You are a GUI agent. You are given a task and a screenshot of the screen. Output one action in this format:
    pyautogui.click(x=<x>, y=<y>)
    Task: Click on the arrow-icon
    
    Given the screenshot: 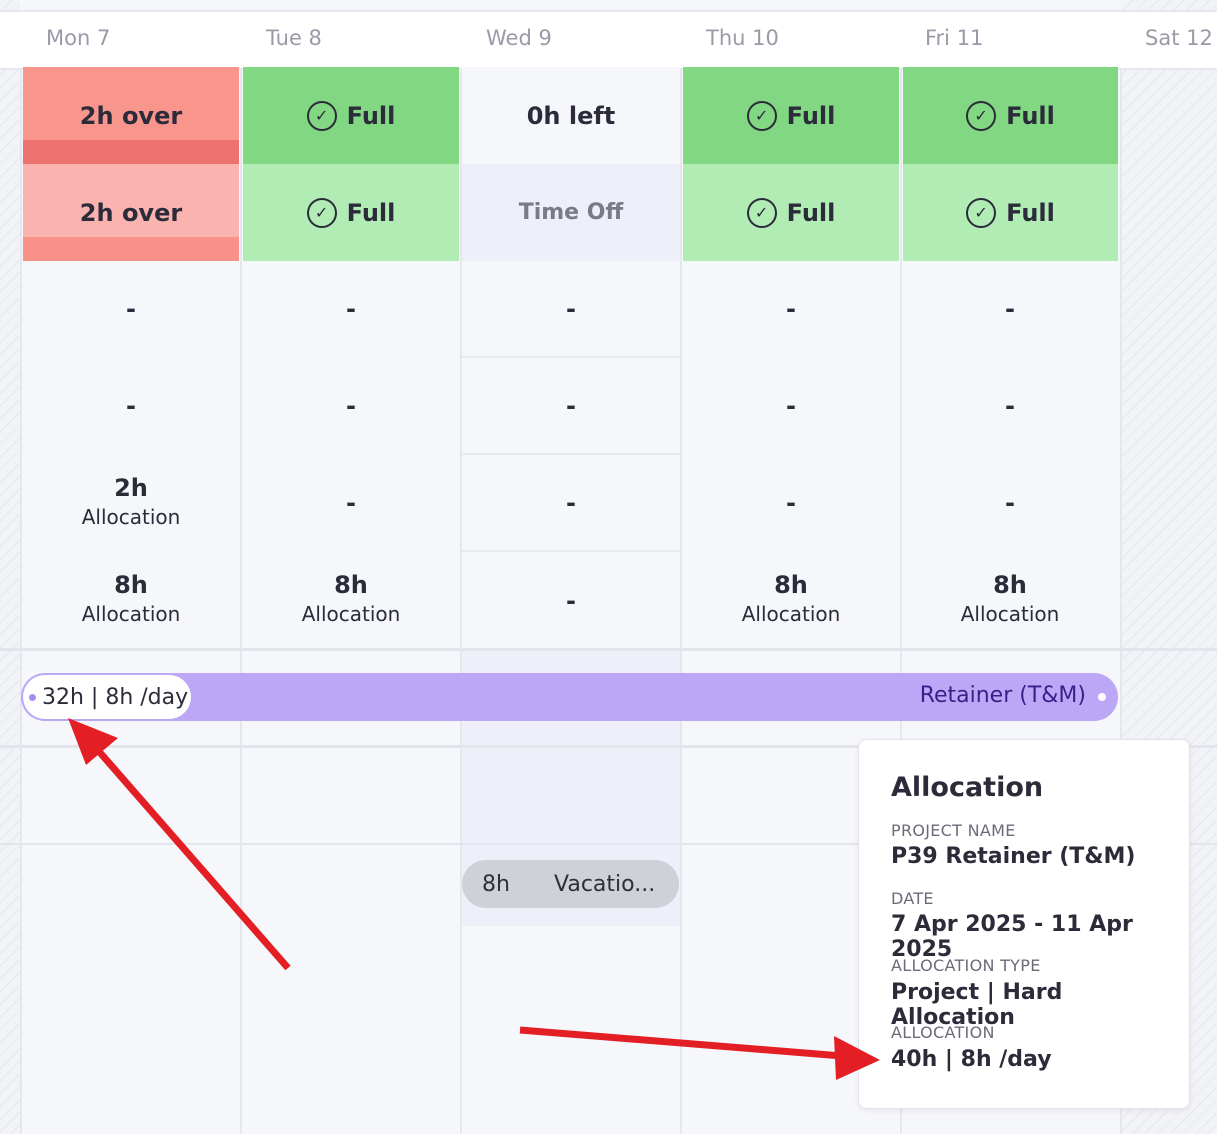 What is the action you would take?
    pyautogui.click(x=699, y=1053)
    